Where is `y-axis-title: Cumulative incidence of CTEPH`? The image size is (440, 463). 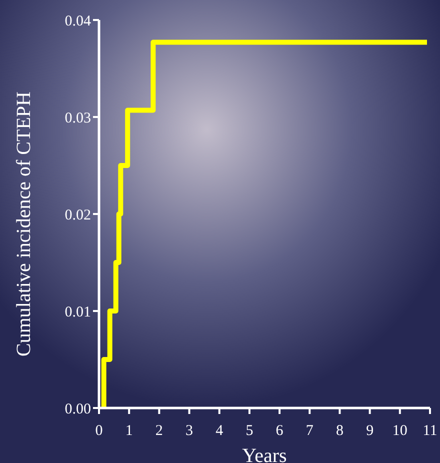 y-axis-title: Cumulative incidence of CTEPH is located at coordinates (24, 224).